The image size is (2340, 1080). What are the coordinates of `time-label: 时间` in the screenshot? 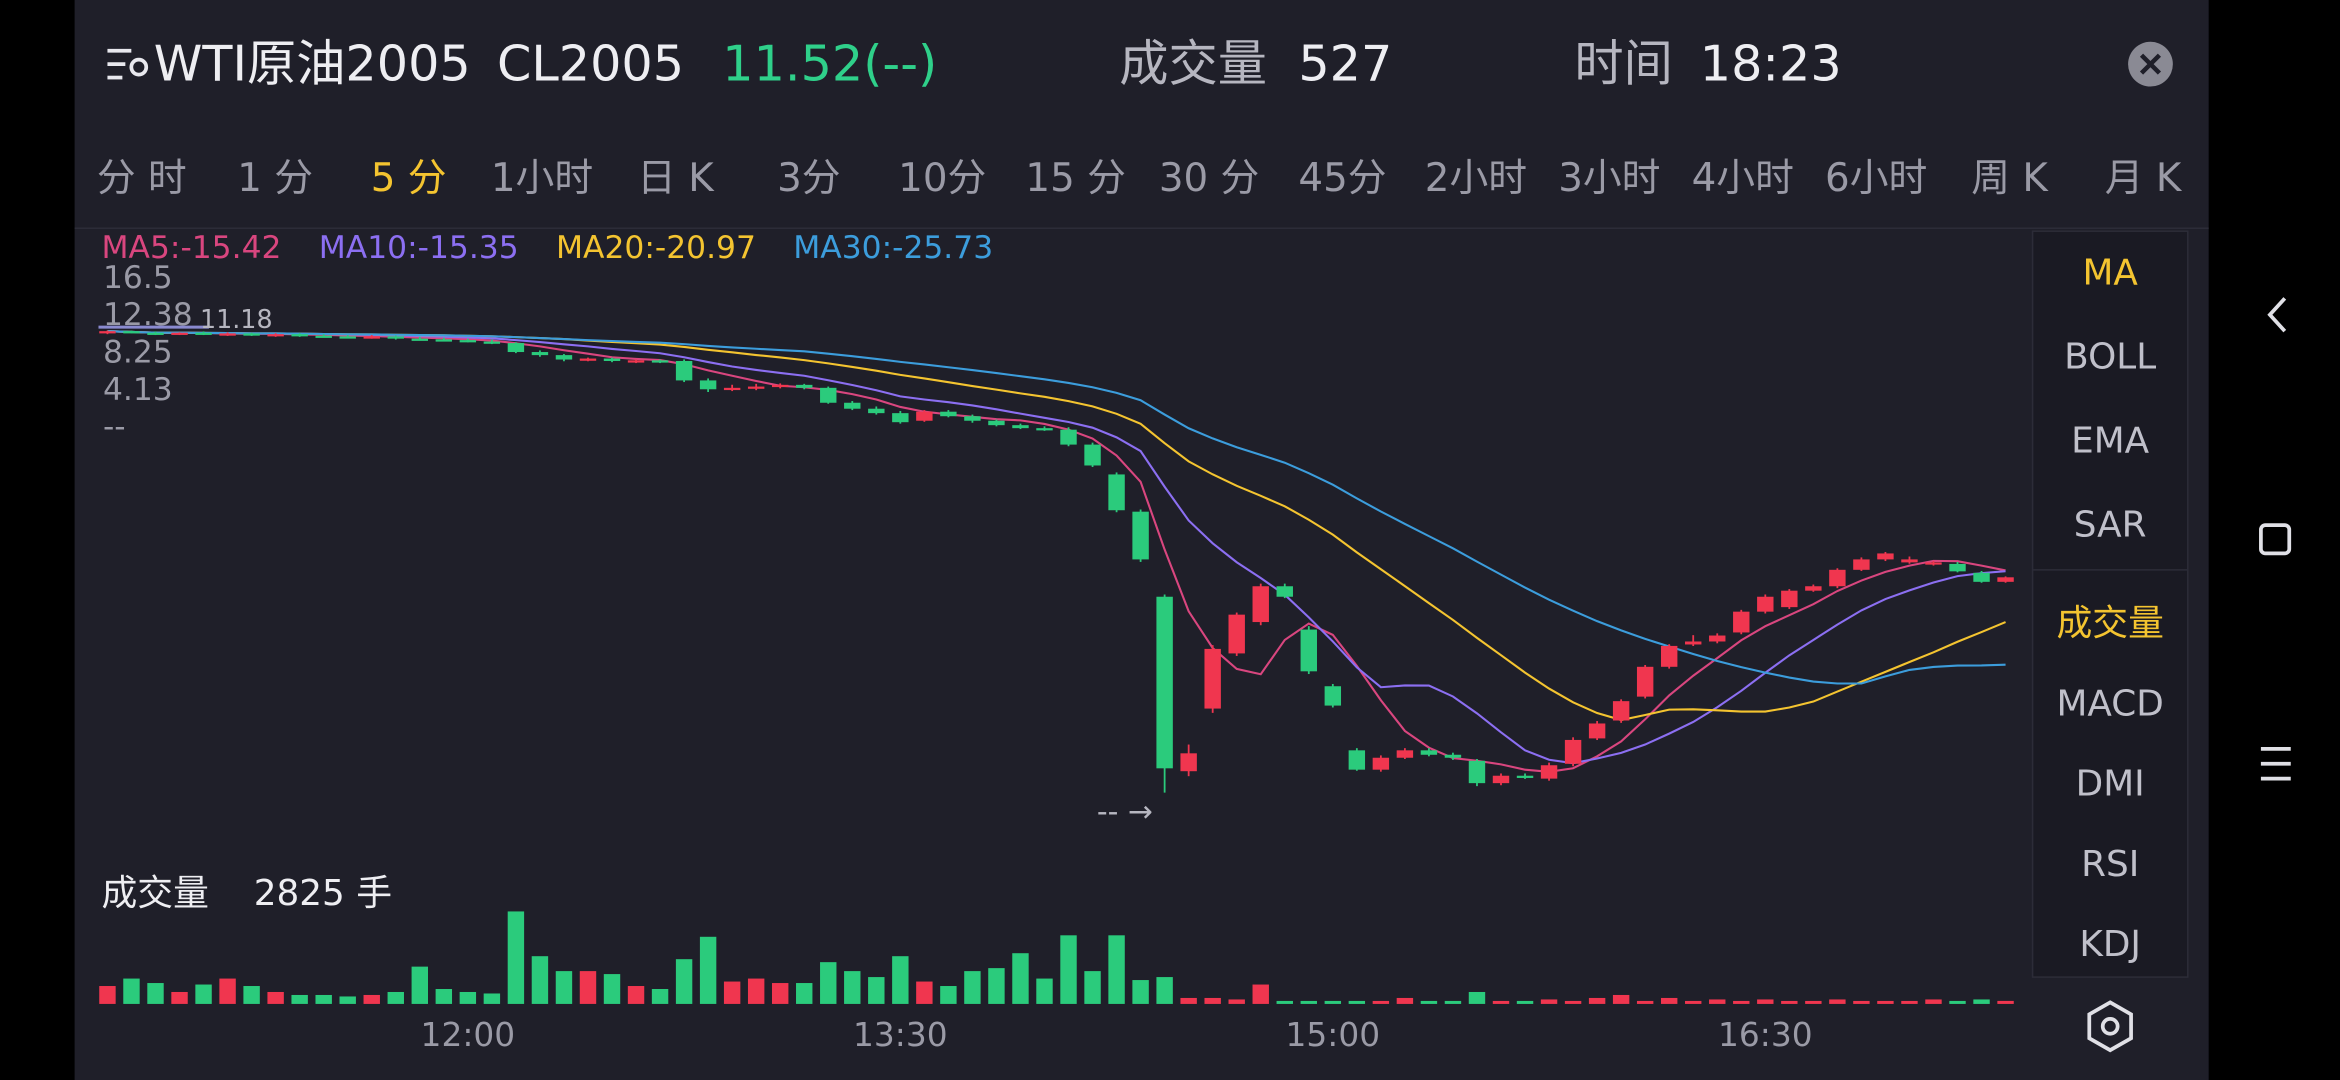 It's located at (1623, 64).